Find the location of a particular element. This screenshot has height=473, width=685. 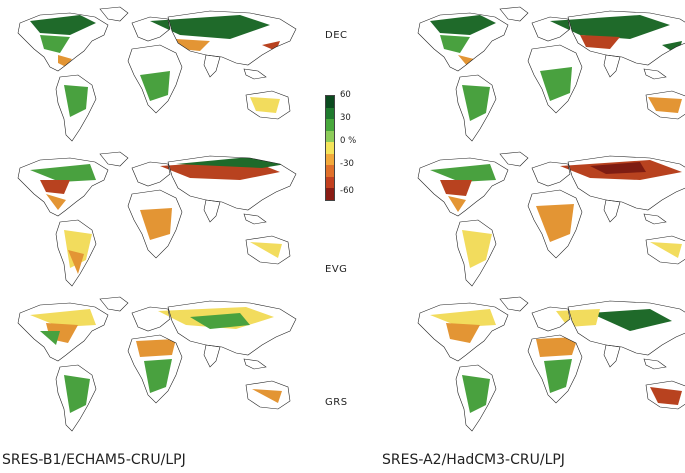

colorbar-tick-label: 30 is located at coordinates (345, 118).